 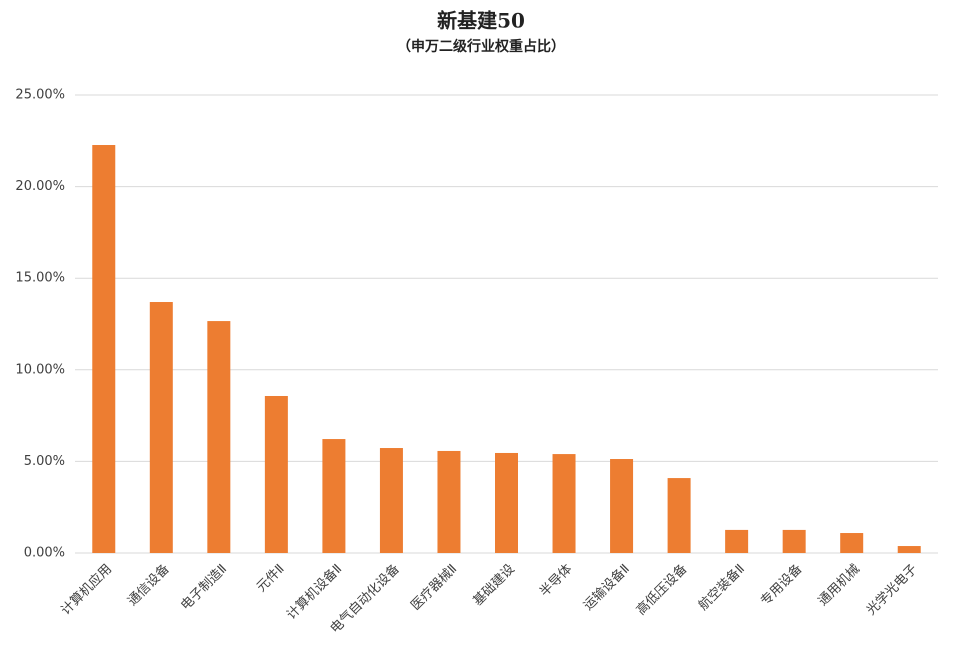 I want to click on x-tick-label: 半导体, so click(x=556, y=581).